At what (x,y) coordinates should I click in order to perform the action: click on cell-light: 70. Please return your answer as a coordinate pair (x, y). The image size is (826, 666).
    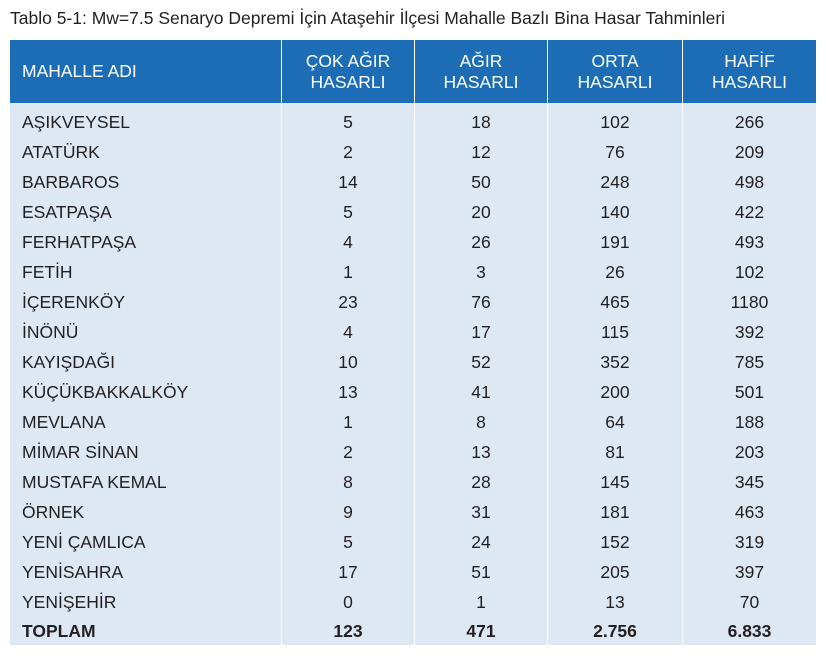
    Looking at the image, I should click on (749, 602).